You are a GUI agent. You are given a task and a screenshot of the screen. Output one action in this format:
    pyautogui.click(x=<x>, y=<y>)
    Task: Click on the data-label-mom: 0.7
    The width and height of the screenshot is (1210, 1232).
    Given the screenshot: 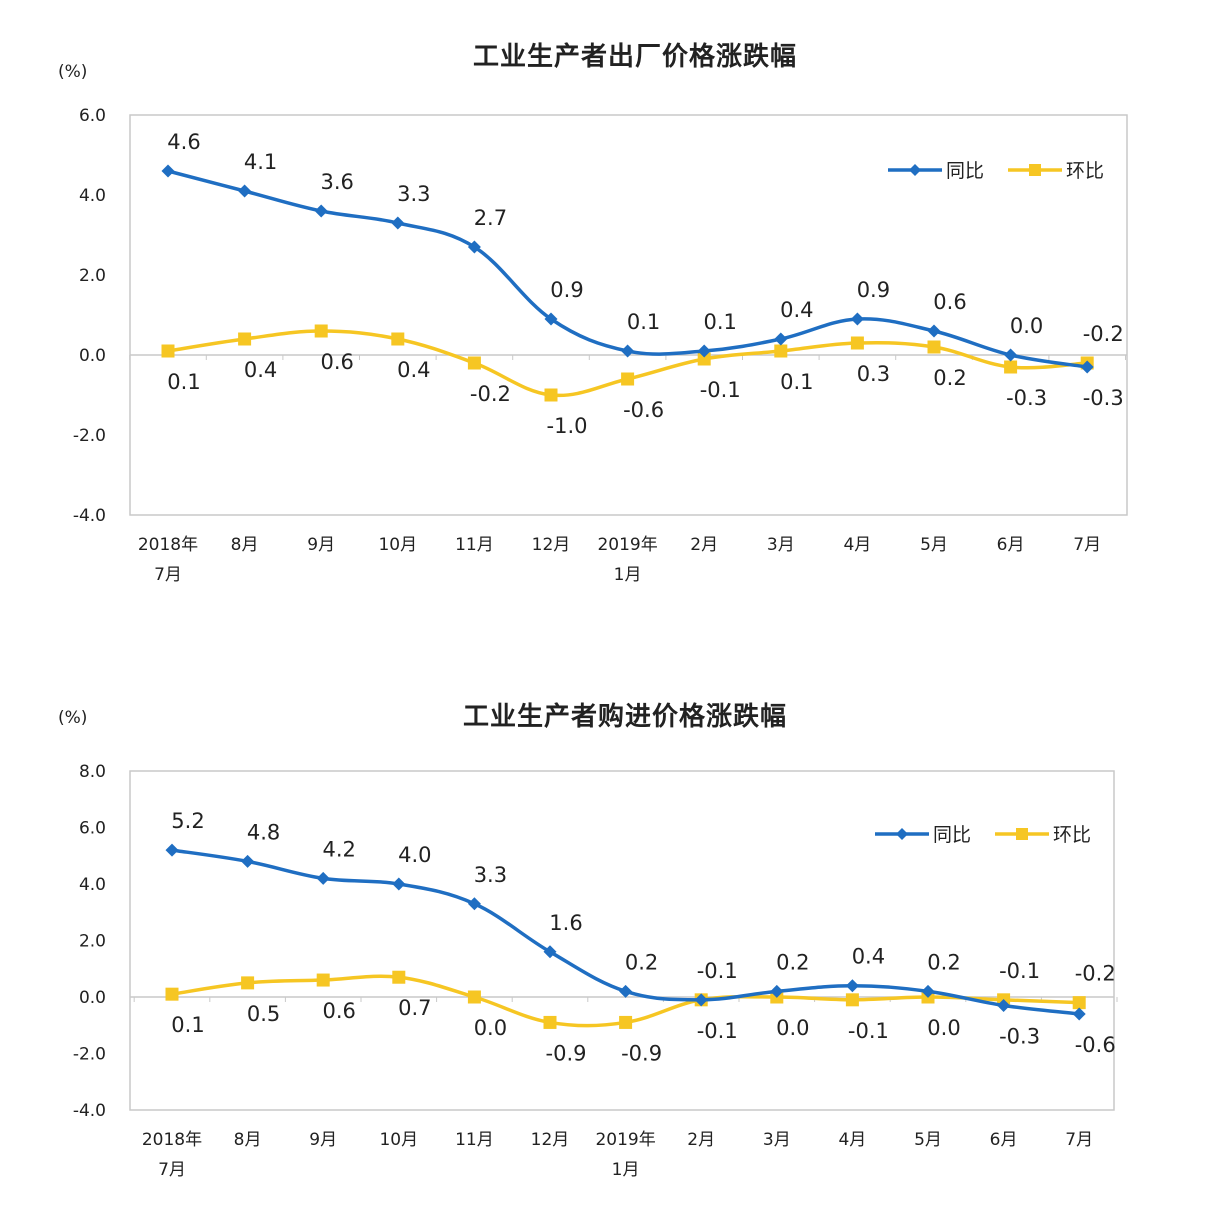 What is the action you would take?
    pyautogui.click(x=414, y=1008)
    